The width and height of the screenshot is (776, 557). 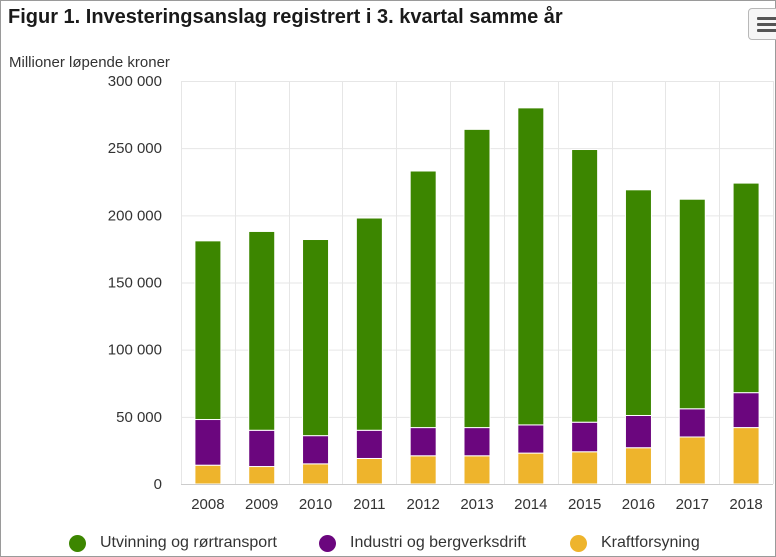 I want to click on purple-circle-icon, so click(x=327, y=543).